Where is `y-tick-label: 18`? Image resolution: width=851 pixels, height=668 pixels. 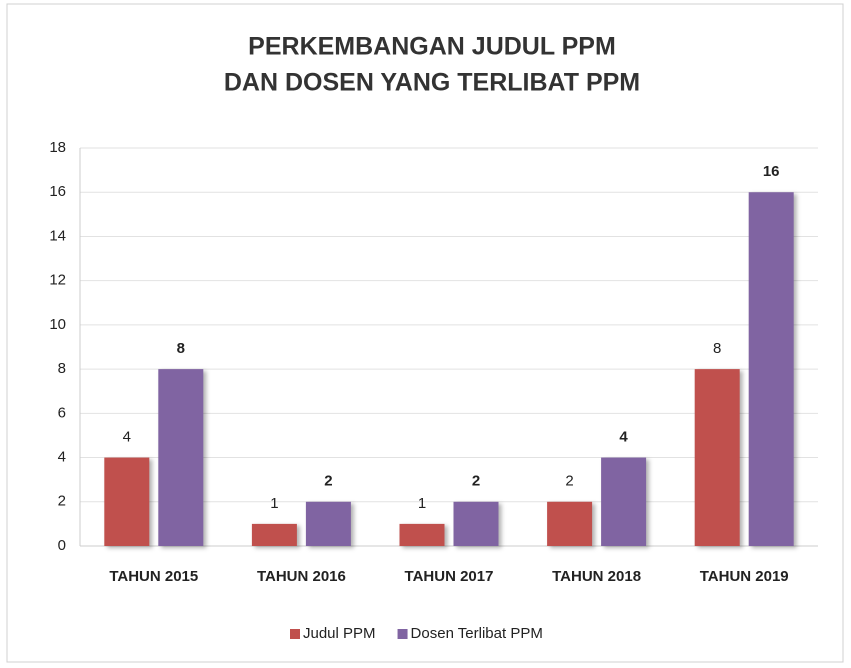 y-tick-label: 18 is located at coordinates (57, 147).